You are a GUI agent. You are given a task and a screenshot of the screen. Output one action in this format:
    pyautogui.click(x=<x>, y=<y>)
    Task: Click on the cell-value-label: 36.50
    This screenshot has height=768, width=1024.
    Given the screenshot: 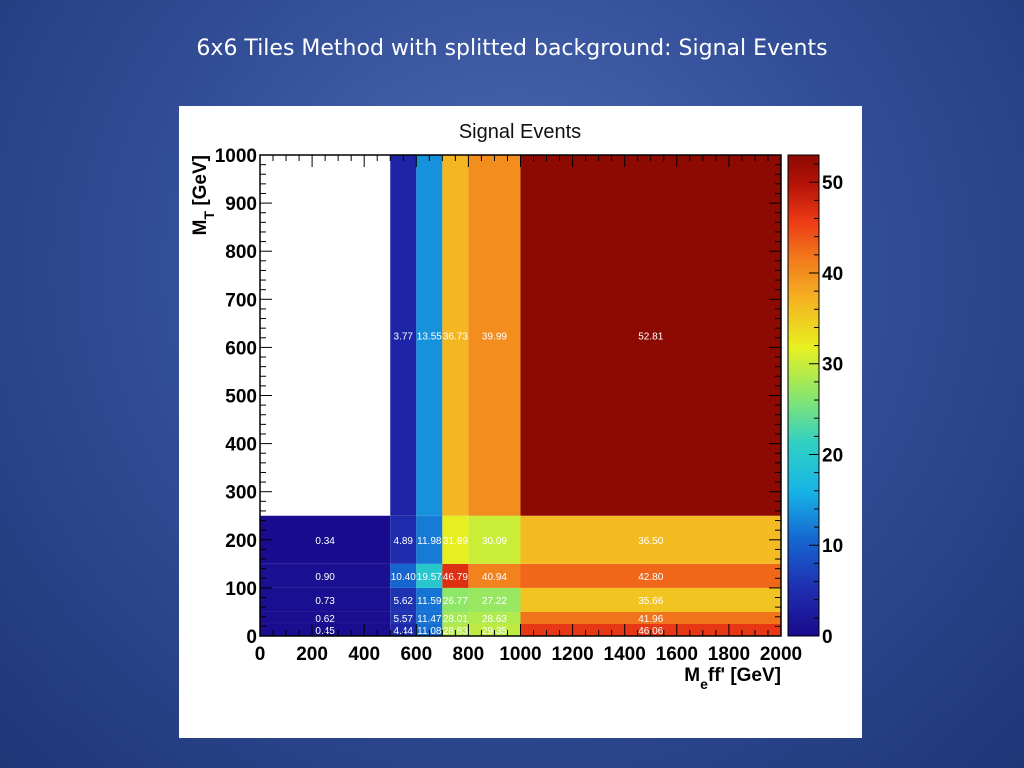 What is the action you would take?
    pyautogui.click(x=650, y=541)
    